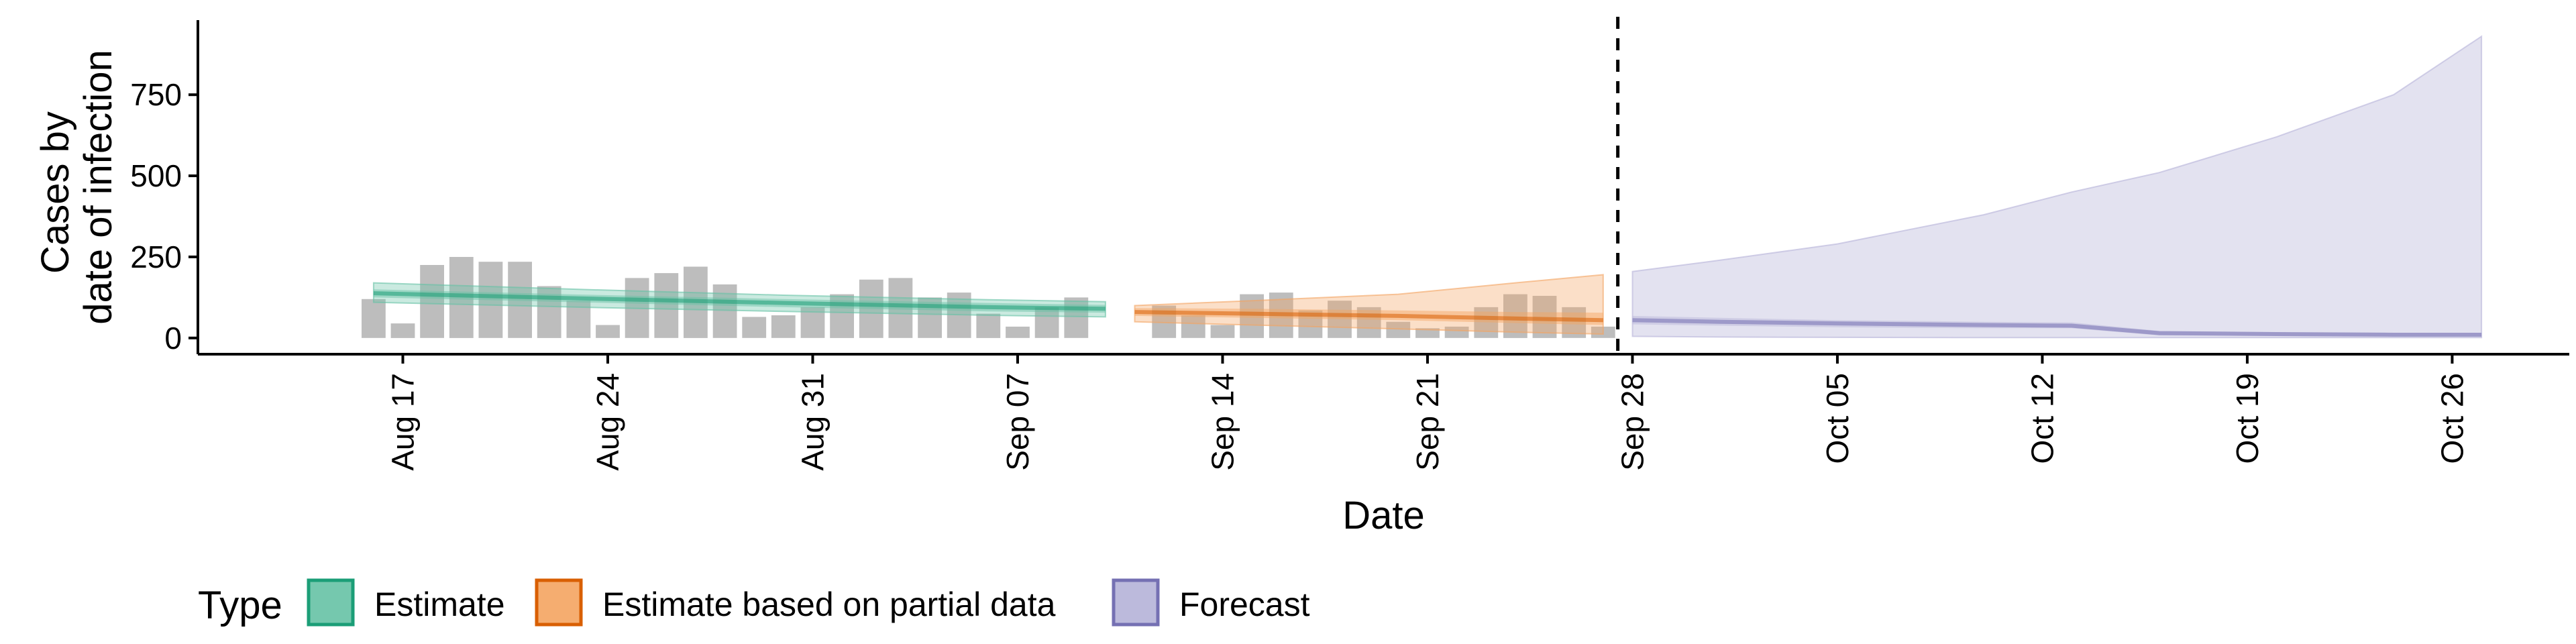  Describe the element at coordinates (1383, 515) in the screenshot. I see `x-axis-title: Date` at that location.